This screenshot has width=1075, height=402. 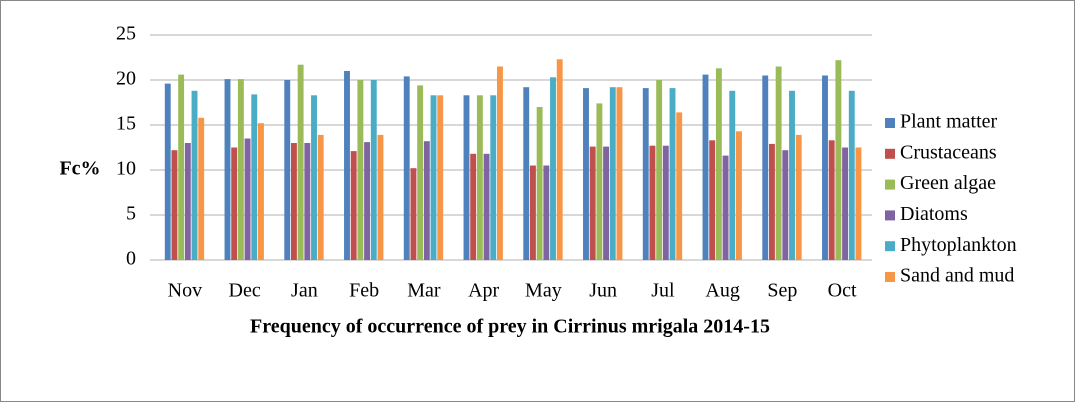 What do you see at coordinates (364, 291) in the screenshot?
I see `x-tick-label: Feb` at bounding box center [364, 291].